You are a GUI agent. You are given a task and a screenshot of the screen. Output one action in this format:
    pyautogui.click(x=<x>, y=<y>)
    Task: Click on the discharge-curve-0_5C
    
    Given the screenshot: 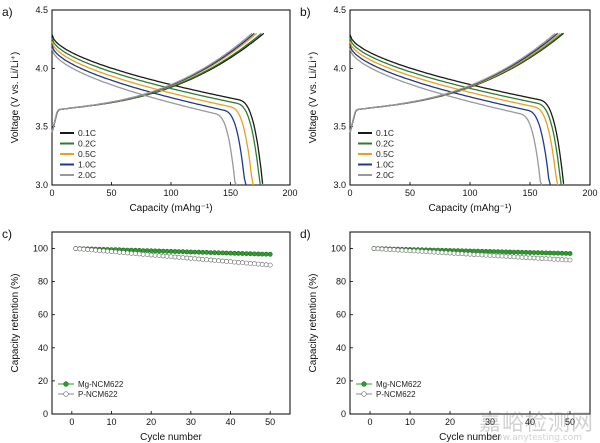 What is the action you would take?
    pyautogui.click(x=454, y=113)
    